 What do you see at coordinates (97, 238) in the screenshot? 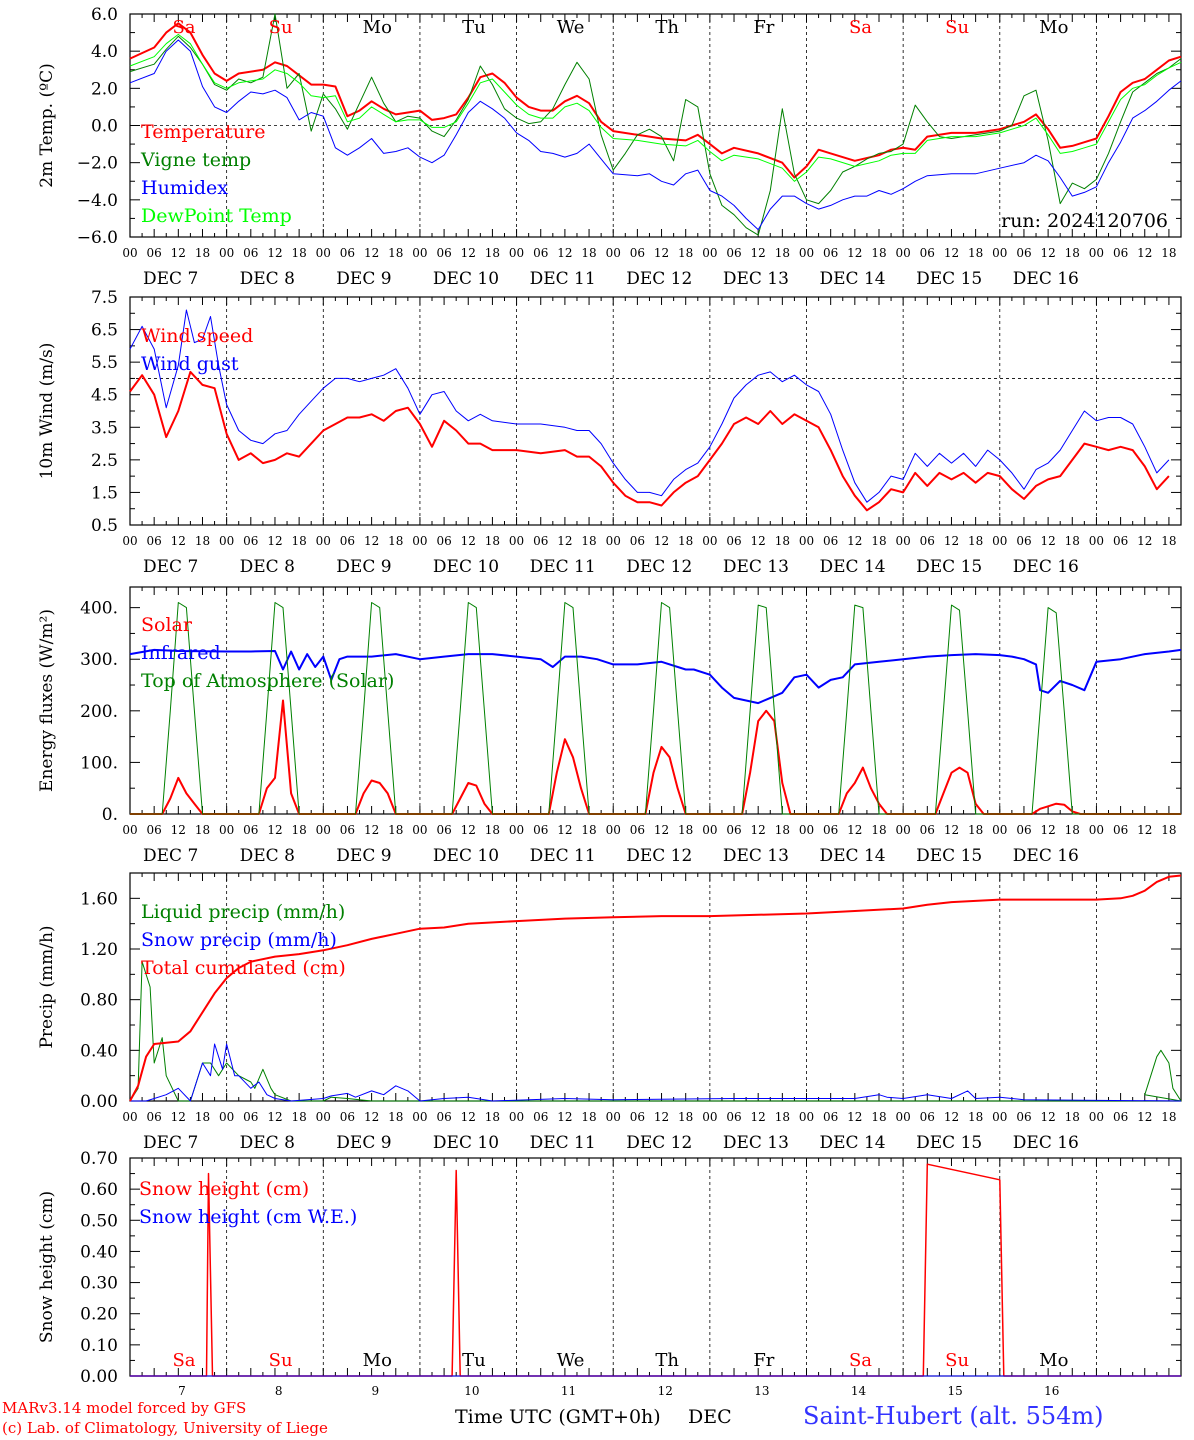
I see `y-tick-label: −6.0` at bounding box center [97, 238].